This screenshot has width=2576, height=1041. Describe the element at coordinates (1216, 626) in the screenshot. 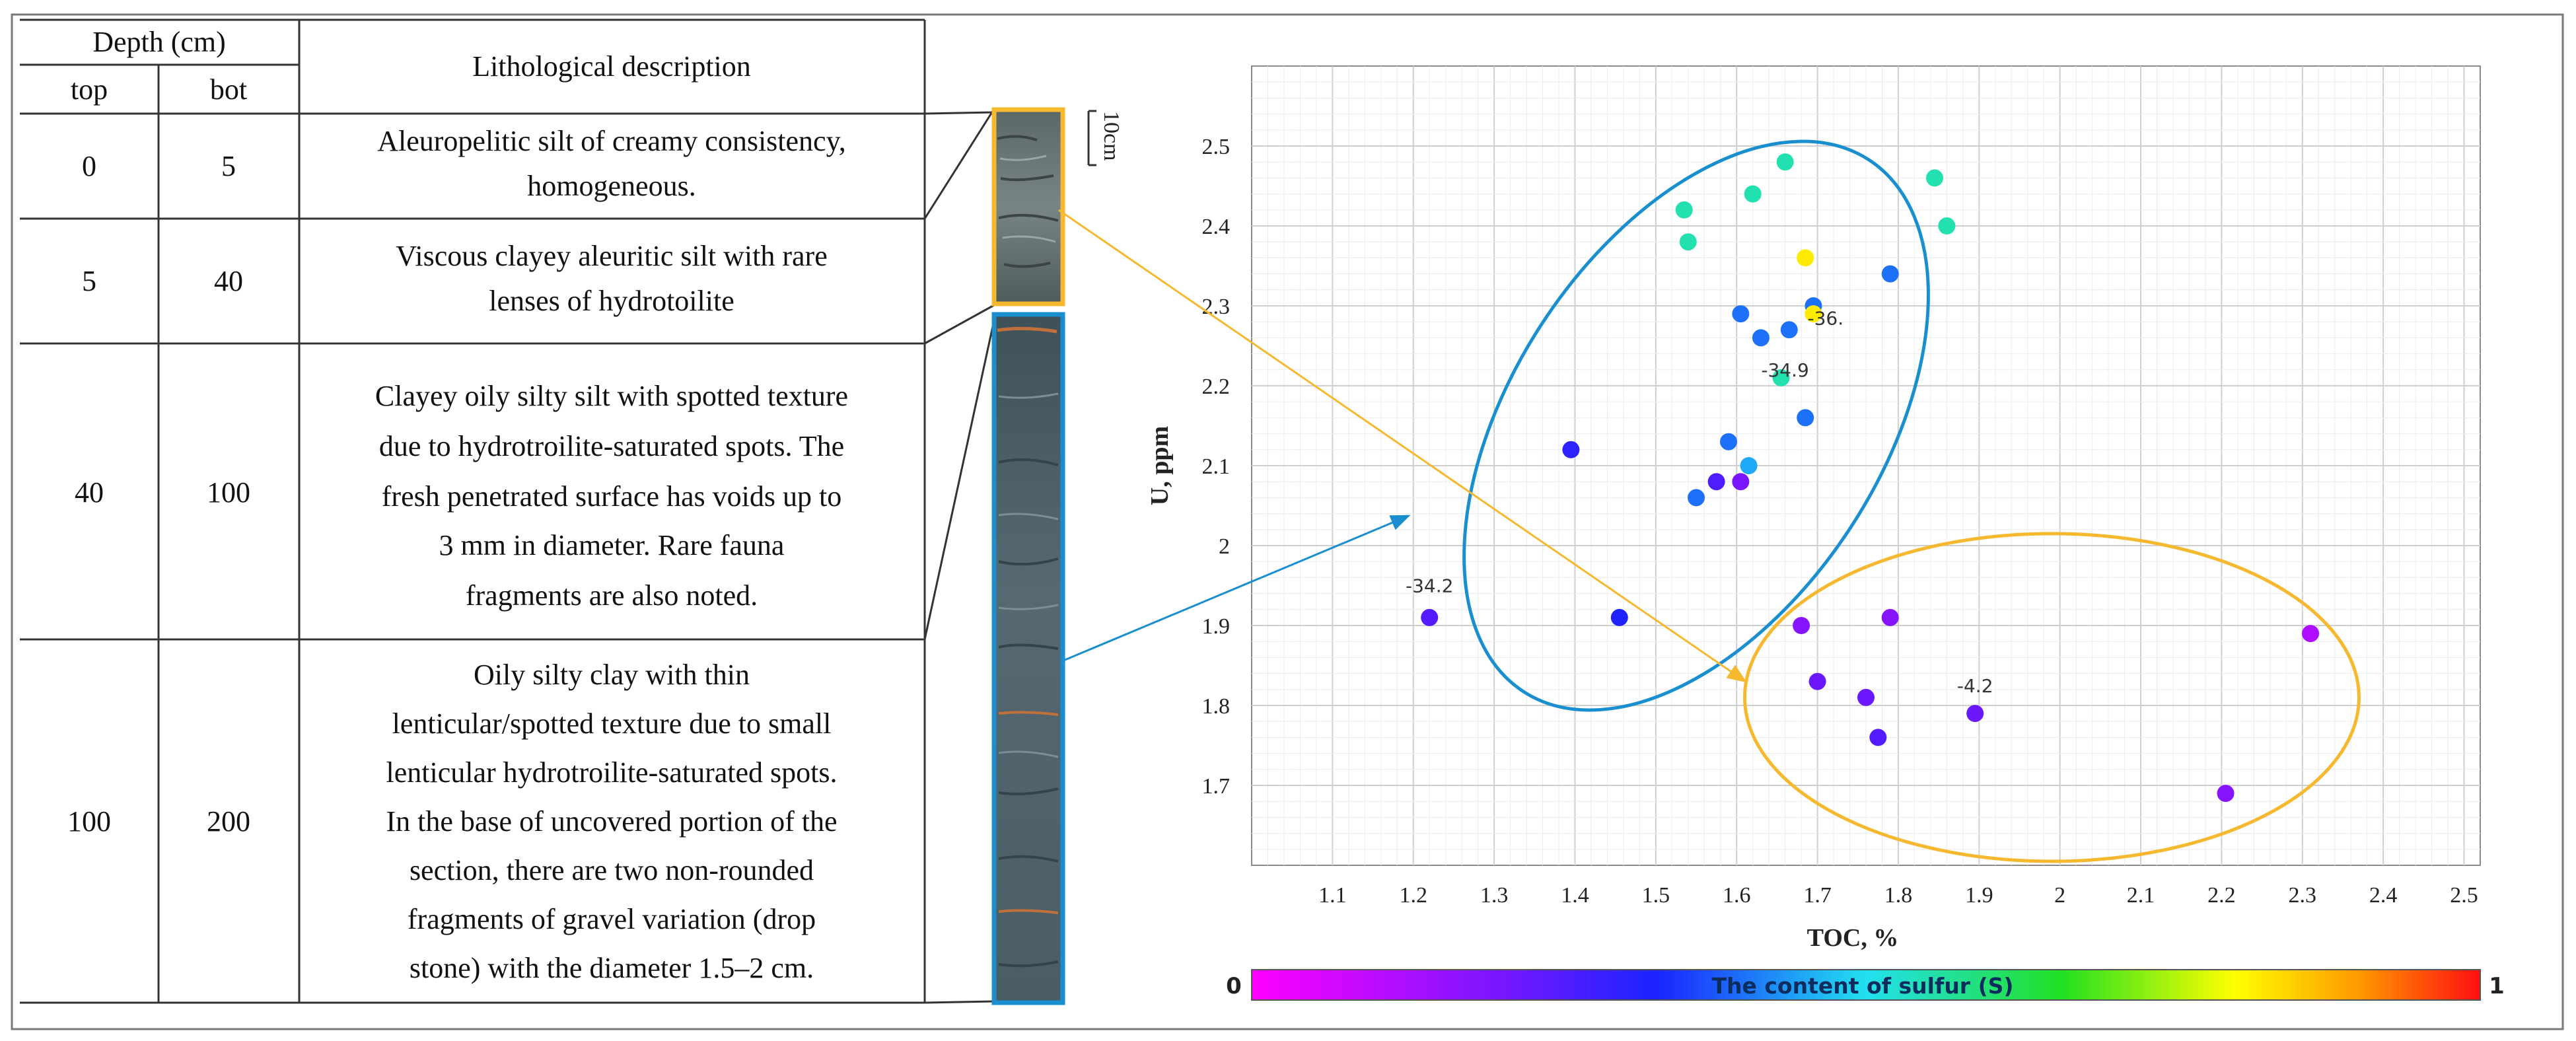

I see `y-tick-label: 1.9` at that location.